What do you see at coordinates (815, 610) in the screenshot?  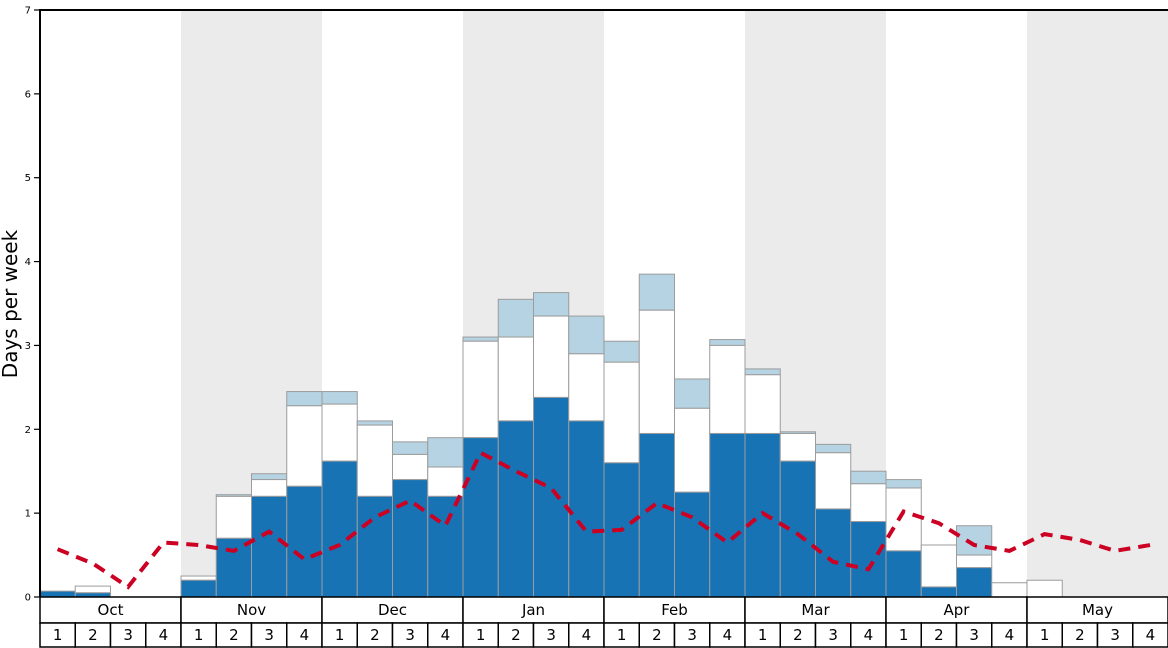 I see `month-box-mar` at bounding box center [815, 610].